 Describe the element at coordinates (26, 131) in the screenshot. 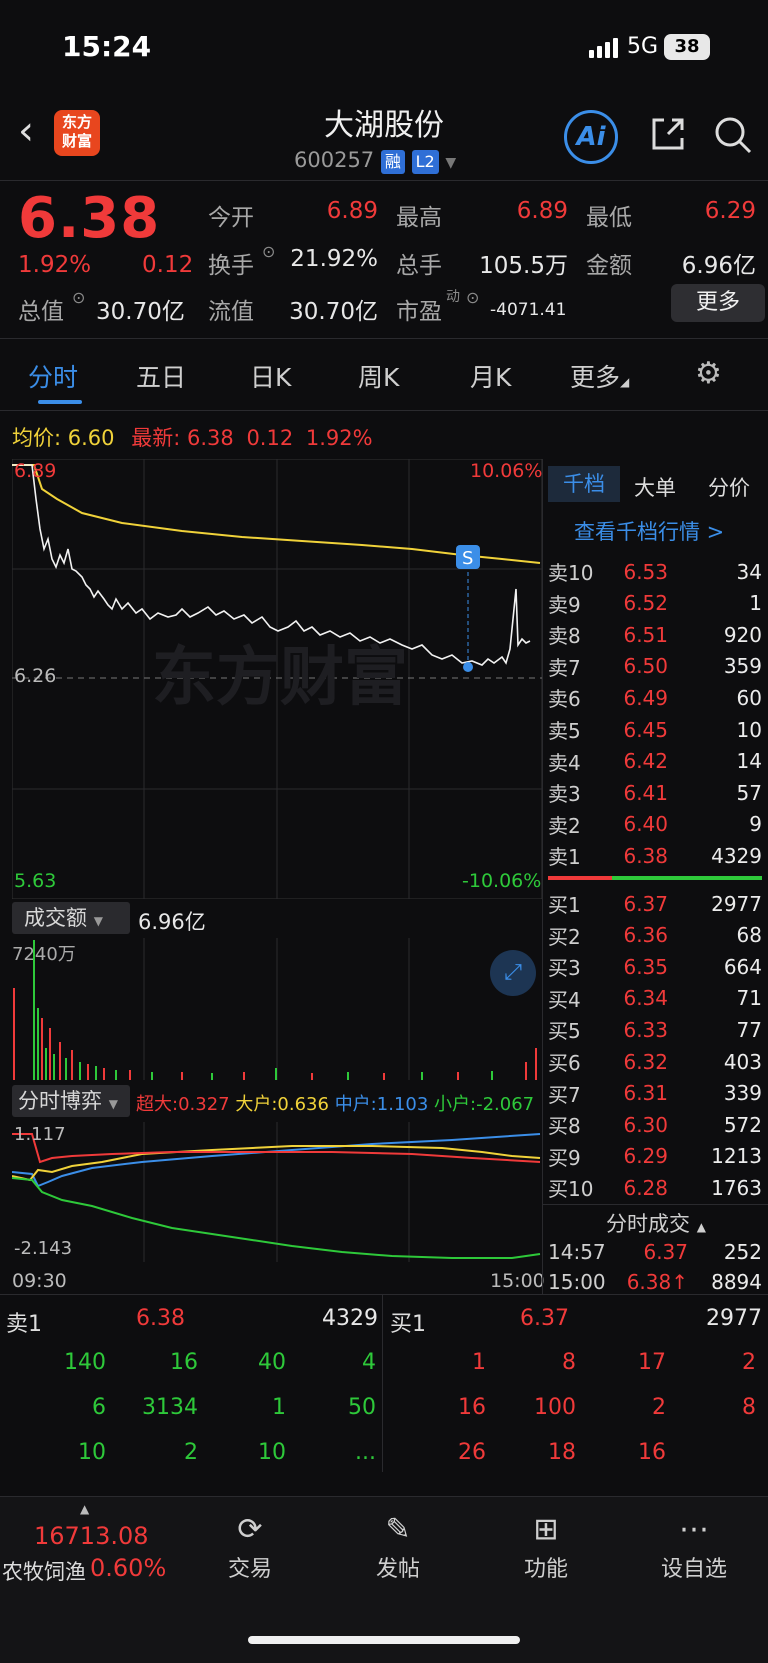

I see `back-icon: ‹` at that location.